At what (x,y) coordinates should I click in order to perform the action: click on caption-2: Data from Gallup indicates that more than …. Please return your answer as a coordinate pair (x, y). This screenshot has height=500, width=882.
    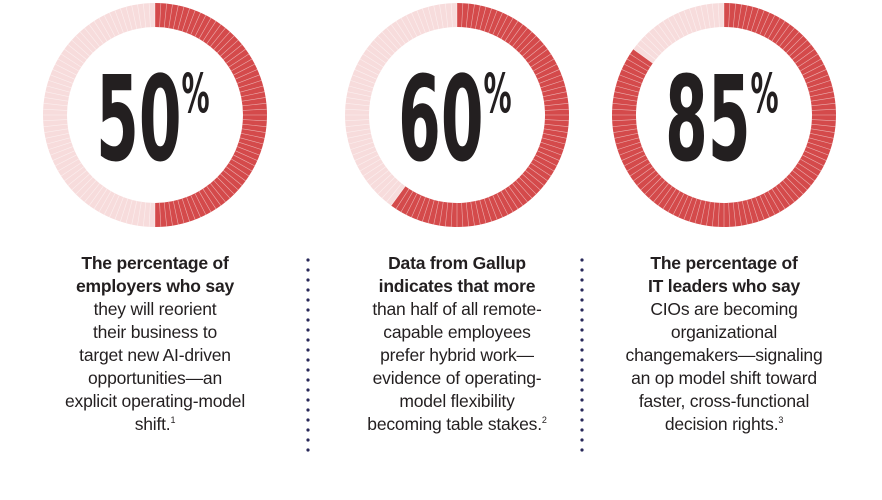
    Looking at the image, I should click on (457, 344).